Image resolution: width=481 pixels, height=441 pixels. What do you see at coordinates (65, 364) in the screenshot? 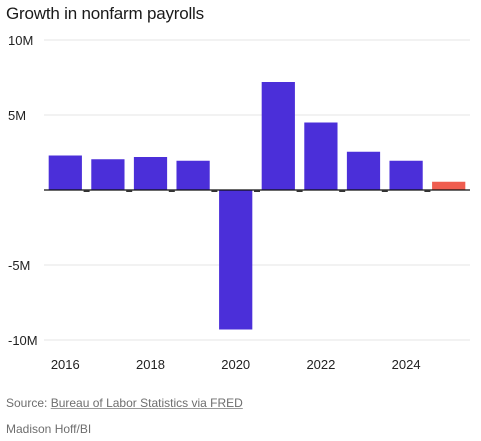
I see `x-tick-label: 2016` at bounding box center [65, 364].